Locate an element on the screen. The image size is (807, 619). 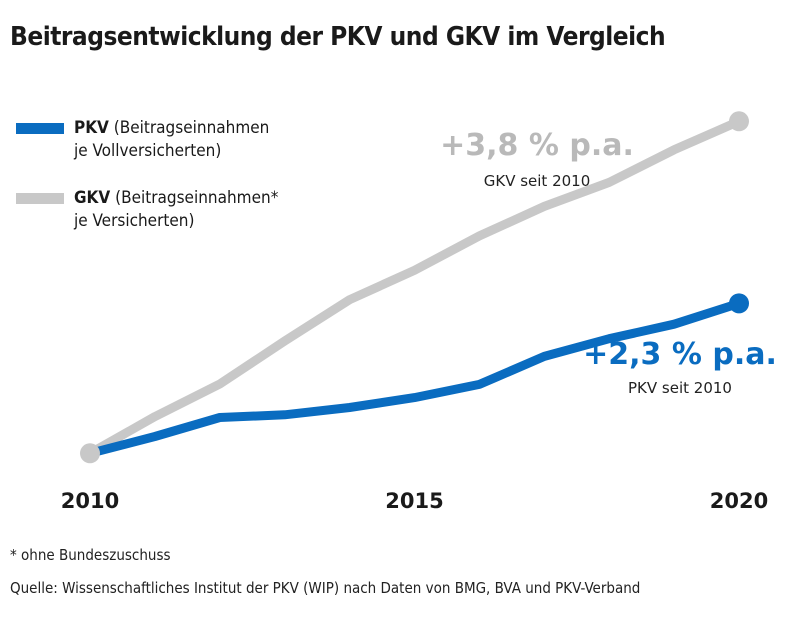
x-tick-label-2015: 2015 is located at coordinates (414, 501).